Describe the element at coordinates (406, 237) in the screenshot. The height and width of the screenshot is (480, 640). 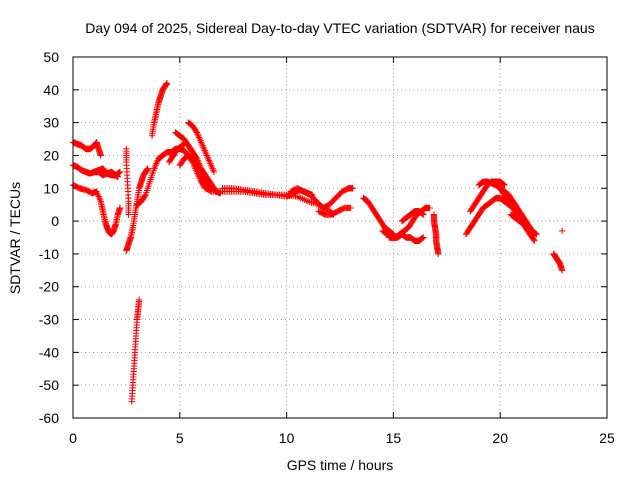
I see `series-track-t` at that location.